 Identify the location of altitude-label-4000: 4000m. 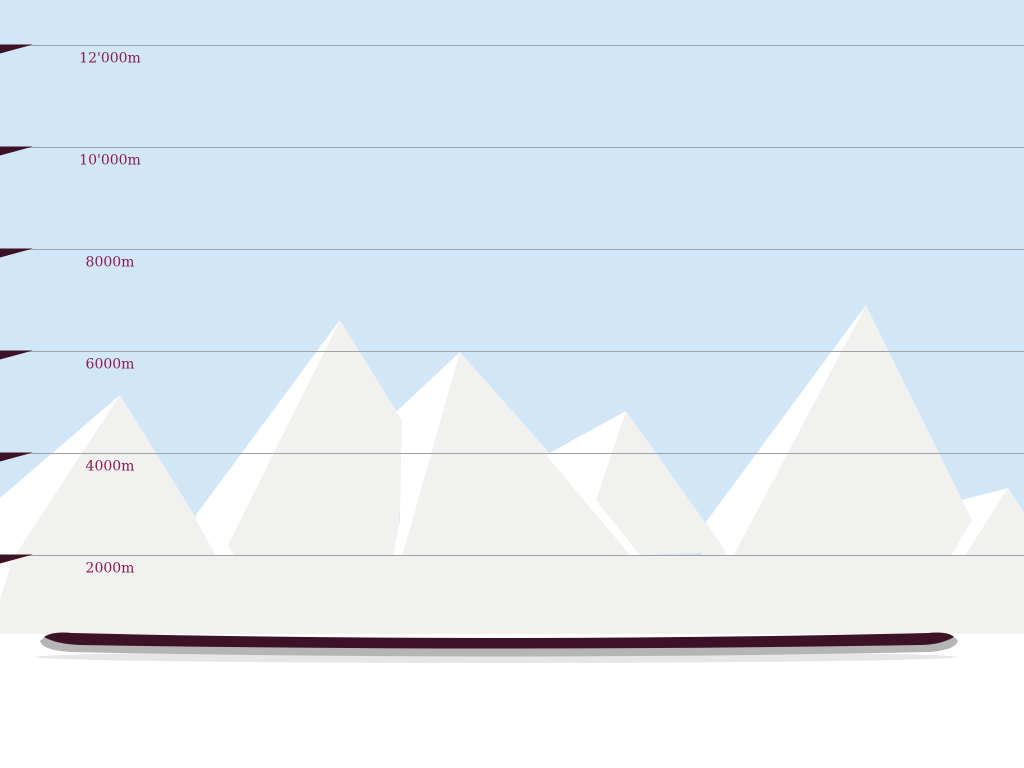
(110, 467).